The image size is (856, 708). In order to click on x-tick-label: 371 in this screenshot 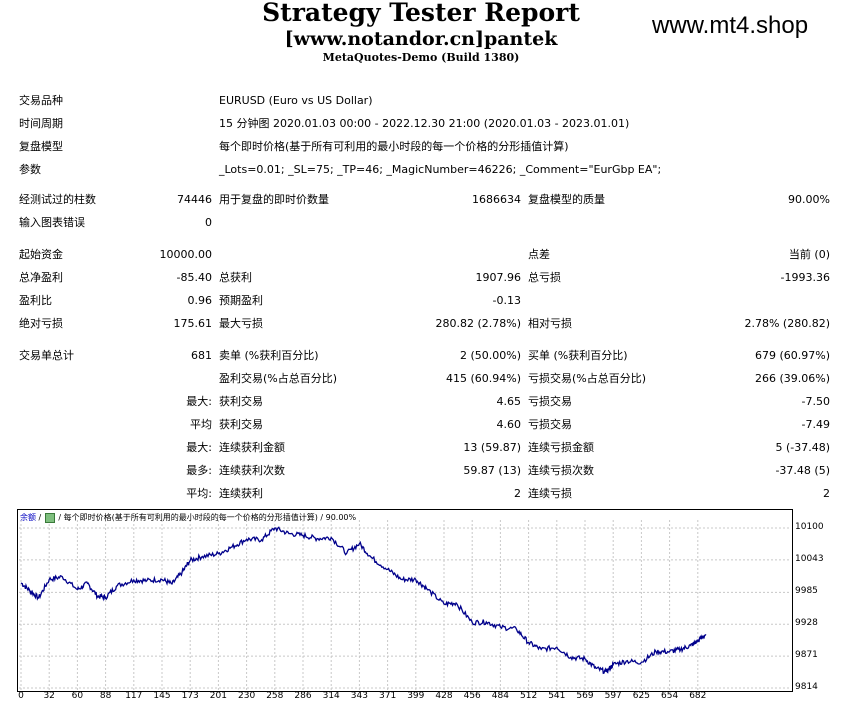, I will do `click(388, 696)`.